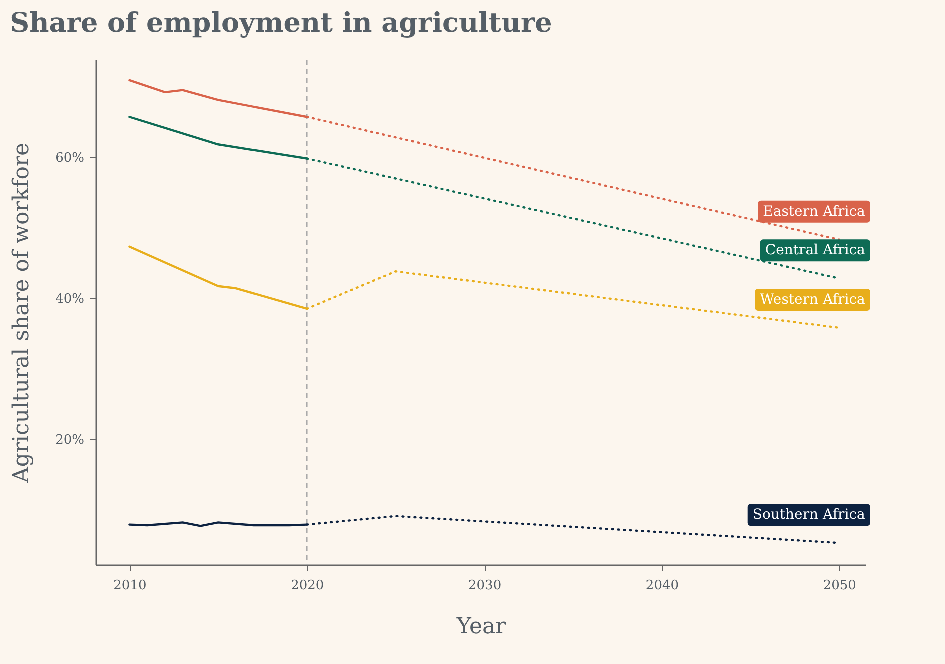 The width and height of the screenshot is (945, 664). What do you see at coordinates (70, 158) in the screenshot?
I see `y-tick-label: 60%` at bounding box center [70, 158].